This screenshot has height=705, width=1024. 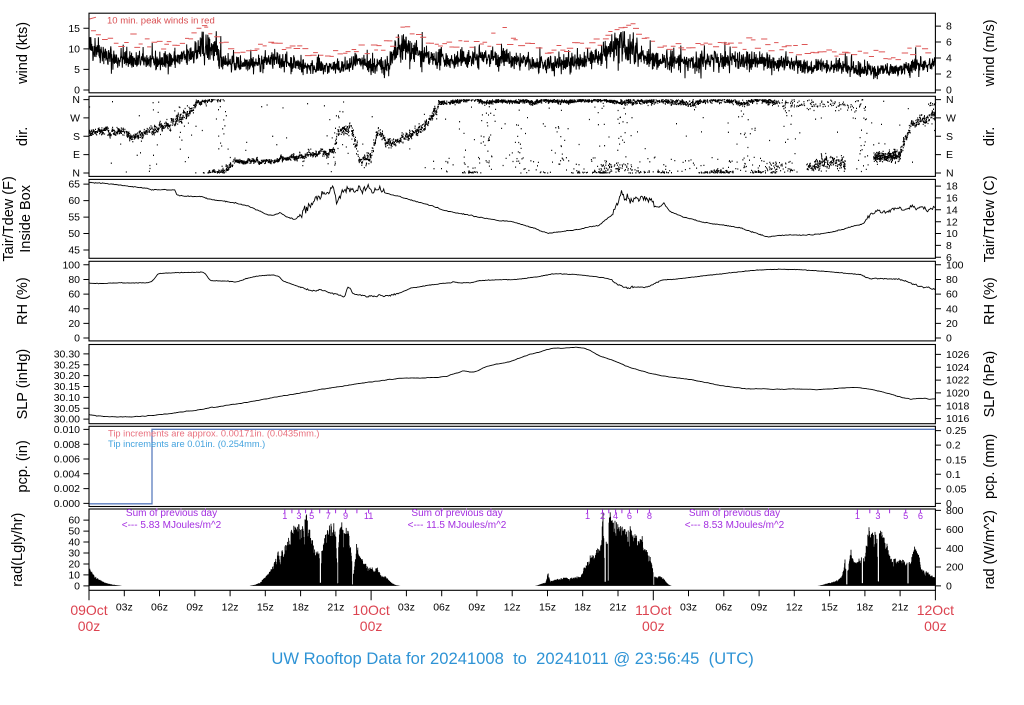 I want to click on svg-text: 30.25, so click(x=67, y=365).